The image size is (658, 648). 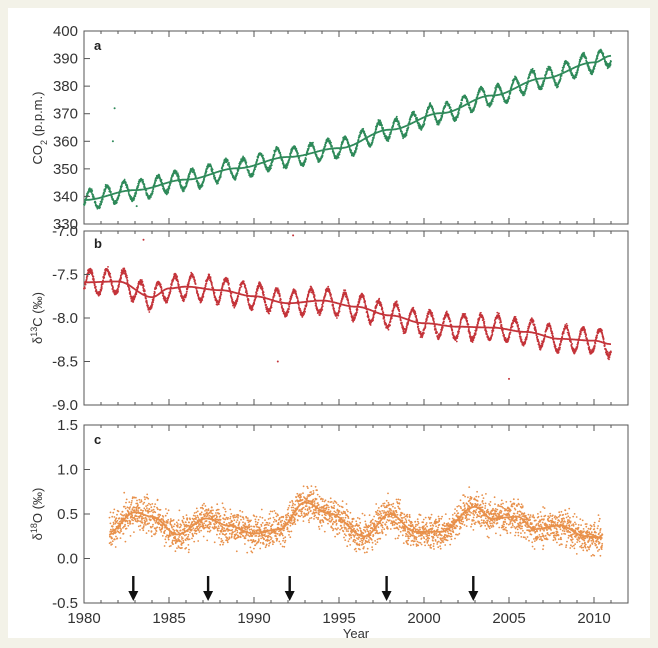 I want to click on y-tick-label: 400, so click(x=65, y=31).